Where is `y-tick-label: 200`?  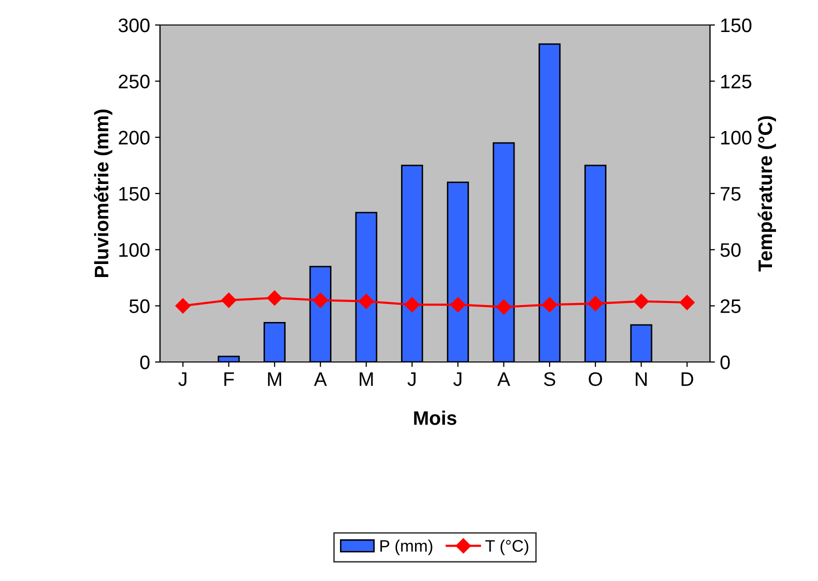 y-tick-label: 200 is located at coordinates (134, 137).